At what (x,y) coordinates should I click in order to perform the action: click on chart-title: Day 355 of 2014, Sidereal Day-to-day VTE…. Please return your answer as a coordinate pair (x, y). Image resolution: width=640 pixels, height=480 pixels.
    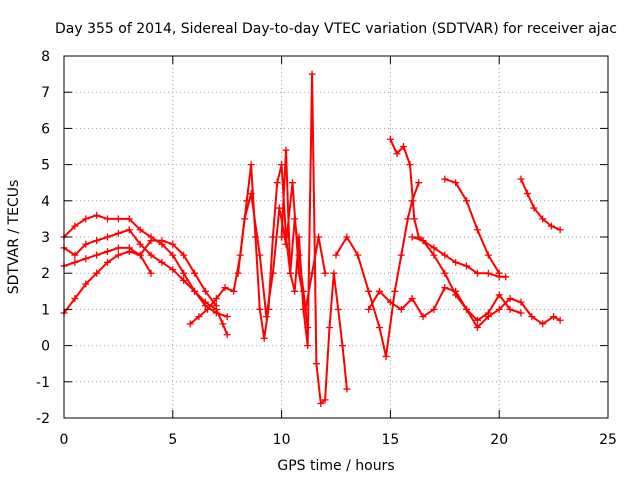
    Looking at the image, I should click on (336, 29).